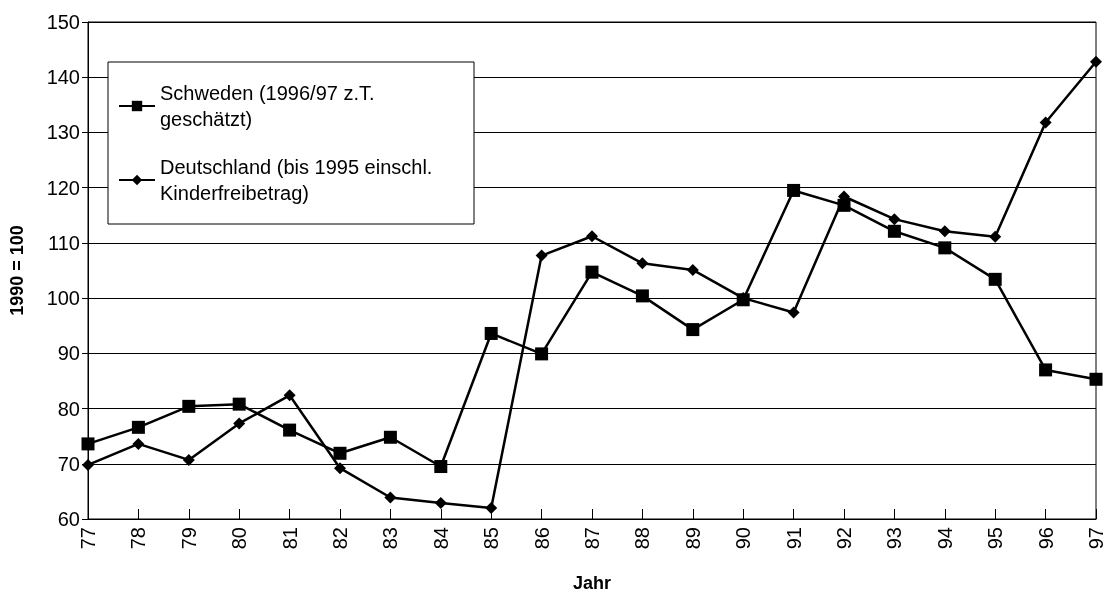 The width and height of the screenshot is (1107, 604). Describe the element at coordinates (793, 538) in the screenshot. I see `x-tick-label: 91` at that location.